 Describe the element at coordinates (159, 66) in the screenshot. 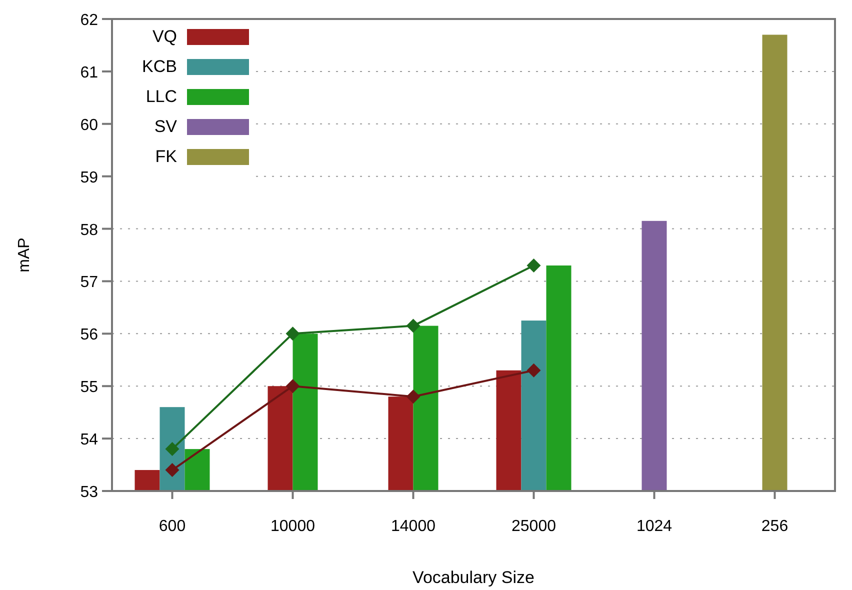

I see `legend-label: KCB` at that location.